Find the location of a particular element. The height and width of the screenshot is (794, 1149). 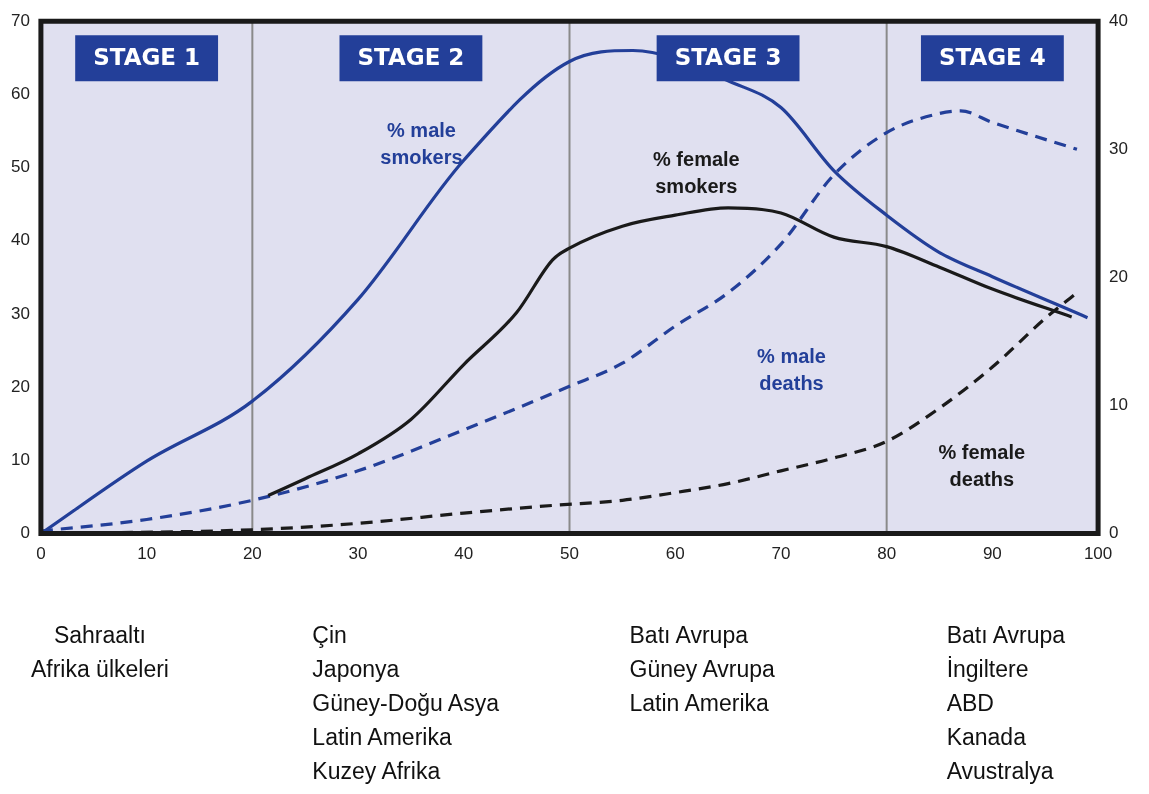

band-label: STAGE 2 is located at coordinates (411, 57).